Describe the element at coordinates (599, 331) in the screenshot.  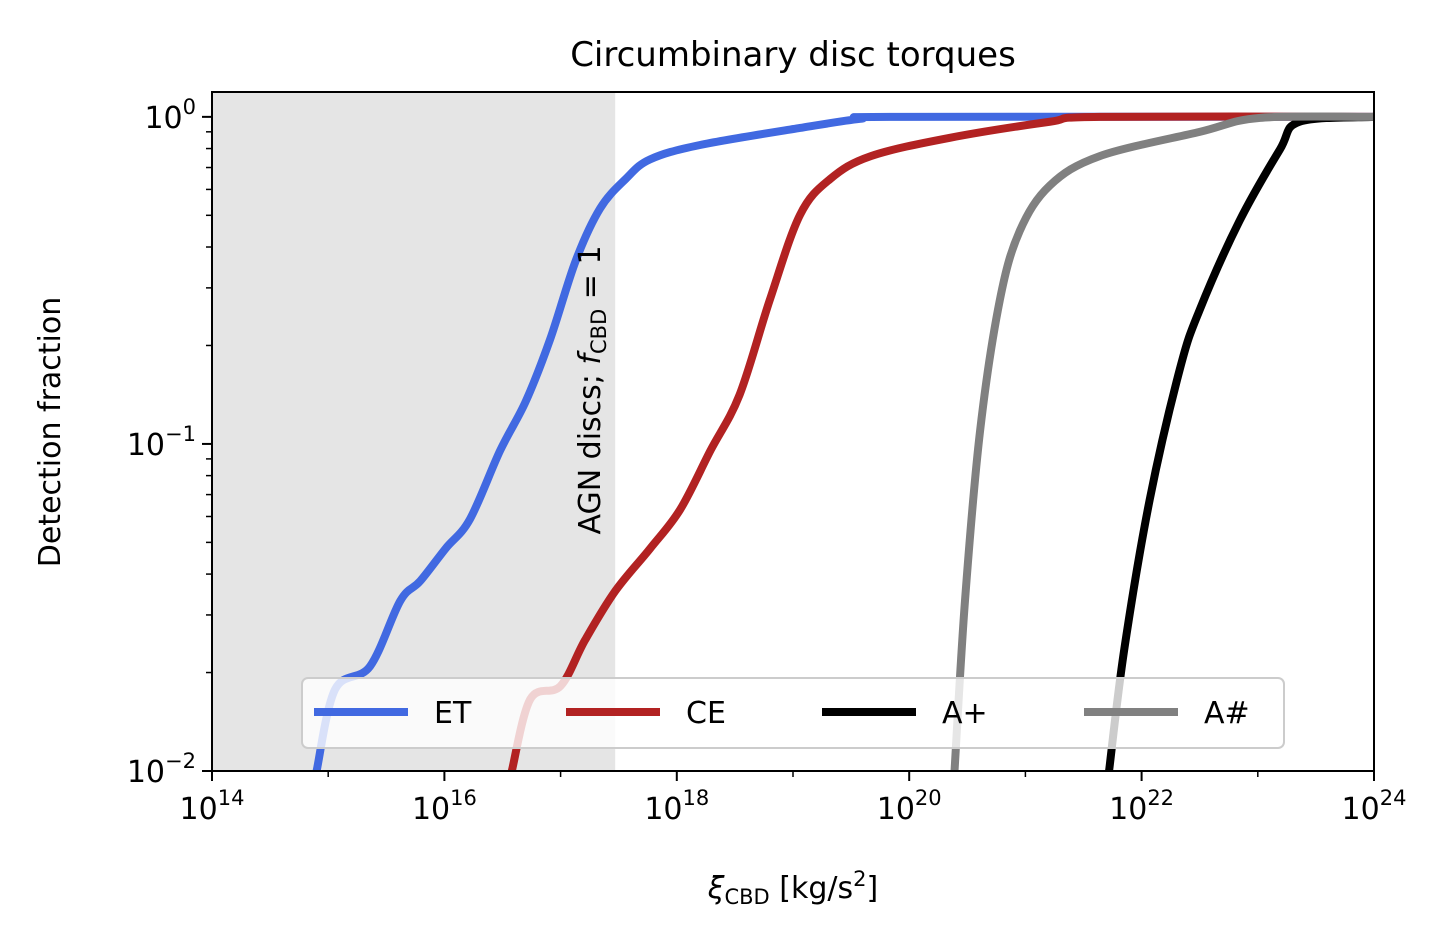
I see `shaded-label-sub: CBD` at that location.